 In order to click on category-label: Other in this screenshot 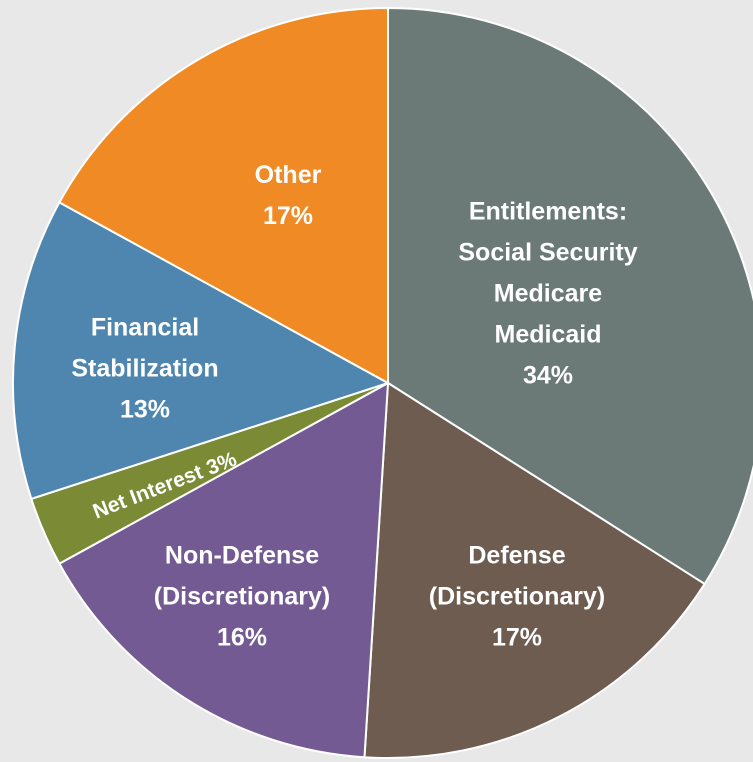, I will do `click(288, 175)`.